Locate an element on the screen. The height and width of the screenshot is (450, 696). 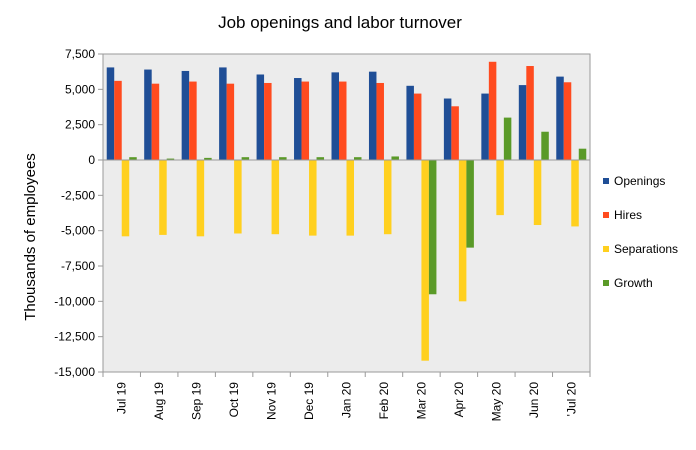
chart-title: Job openings and labor turnover is located at coordinates (340, 22).